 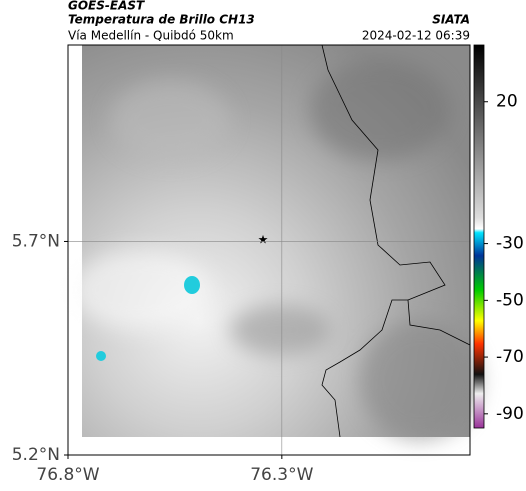 I want to click on source: SIATA, so click(x=451, y=20).